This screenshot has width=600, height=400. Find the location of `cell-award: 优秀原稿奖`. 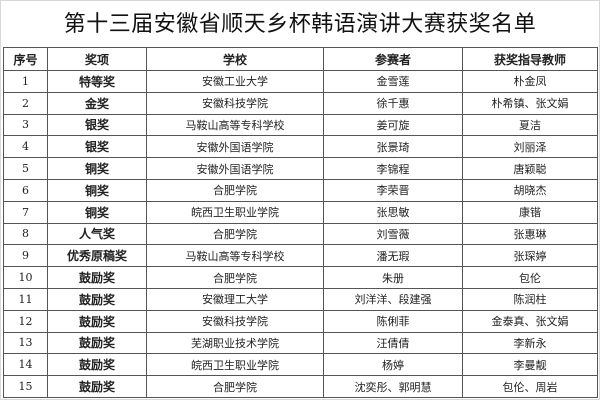

cell-award: 优秀原稿奖 is located at coordinates (97, 256).